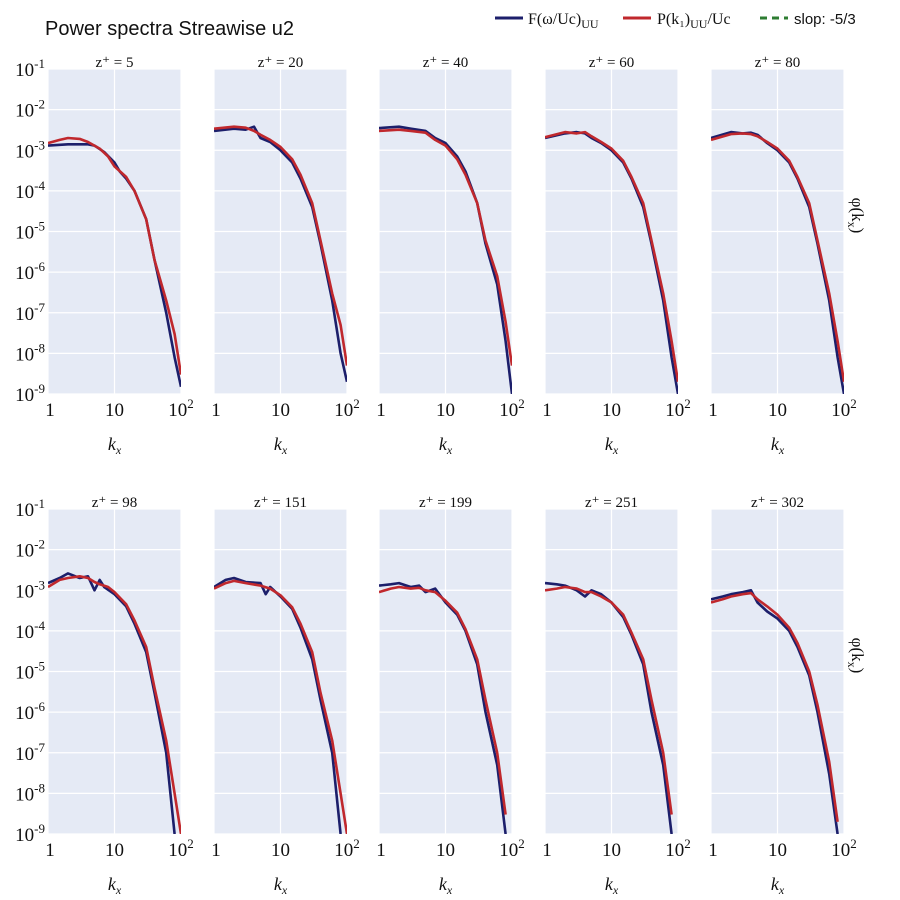 The width and height of the screenshot is (900, 900). What do you see at coordinates (694, 21) in the screenshot?
I see `legend-label-1: P(k₁)UU/Uc` at bounding box center [694, 21].